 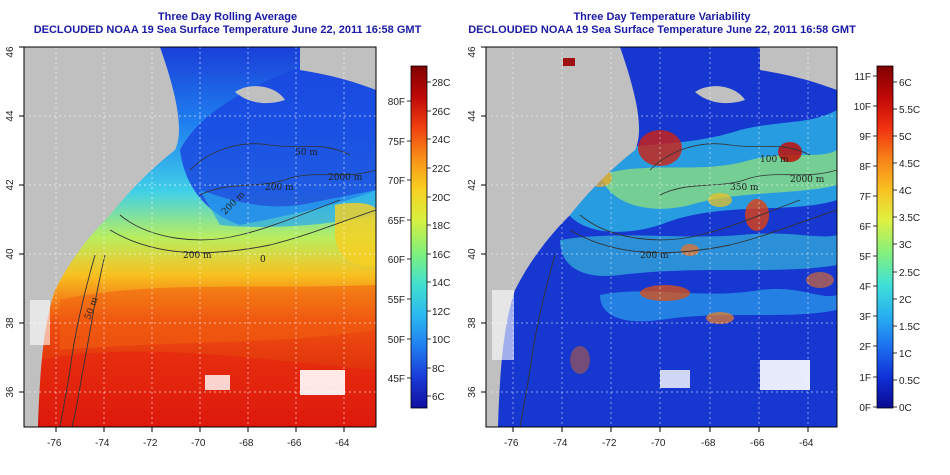 What do you see at coordinates (472, 52) in the screenshot?
I see `right-y-tick: 46` at bounding box center [472, 52].